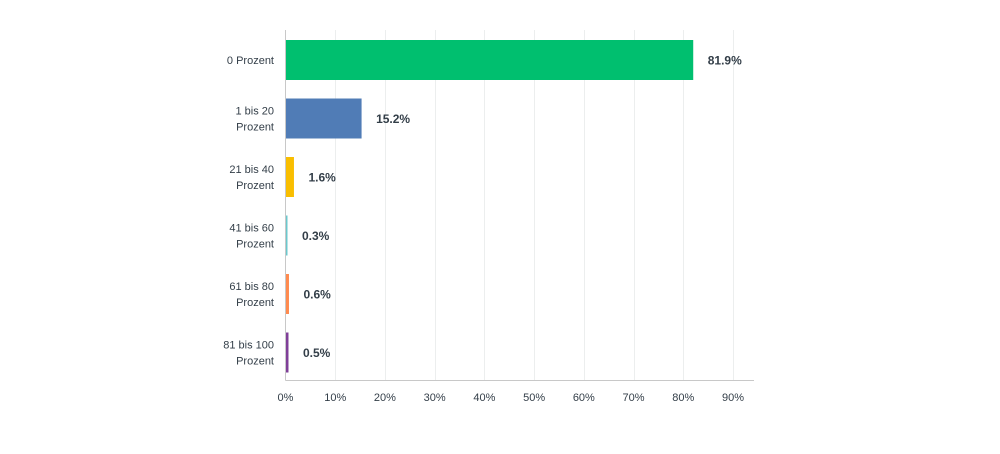  I want to click on data-label: 0.5%, so click(317, 353).